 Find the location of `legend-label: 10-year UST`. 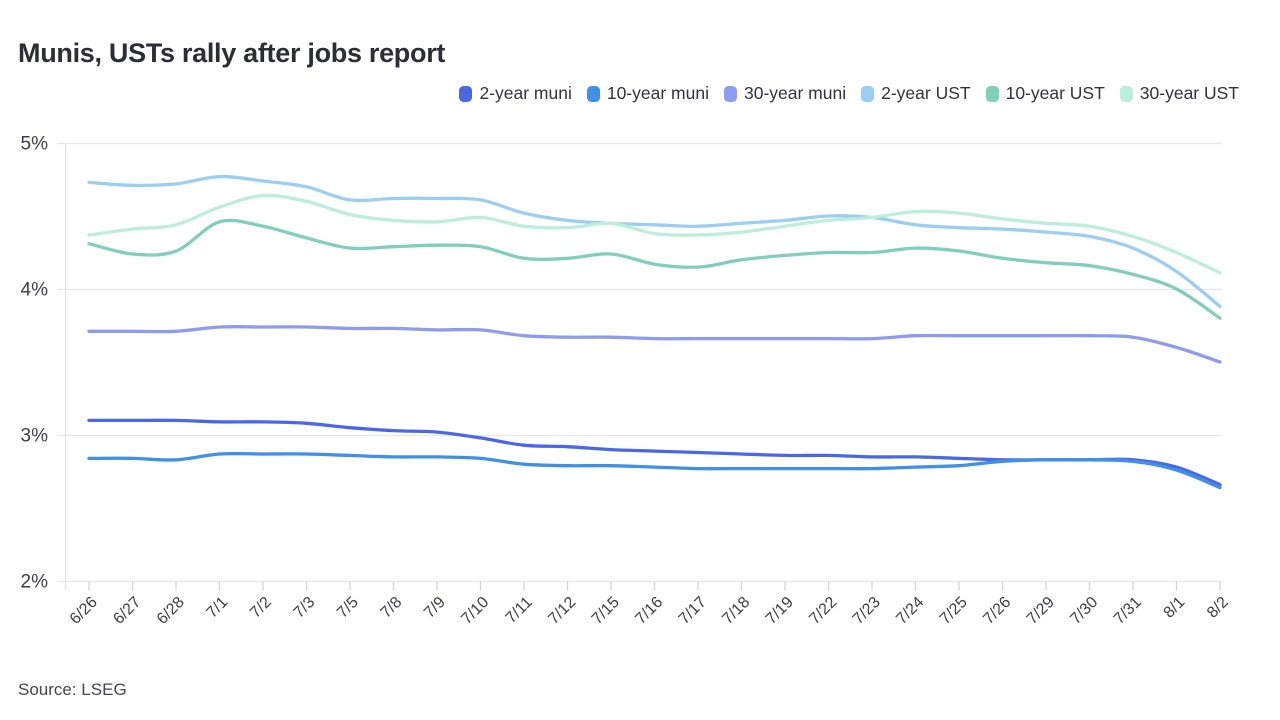

legend-label: 10-year UST is located at coordinates (1055, 93).